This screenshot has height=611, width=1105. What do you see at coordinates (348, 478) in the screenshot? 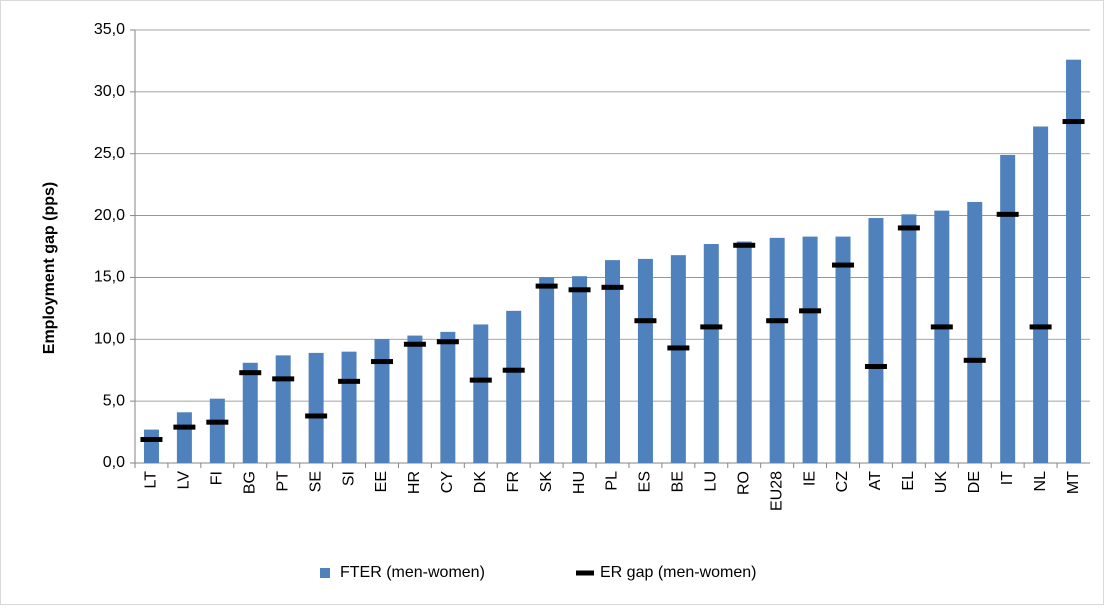
I see `x-tick-label: SI` at bounding box center [348, 478].